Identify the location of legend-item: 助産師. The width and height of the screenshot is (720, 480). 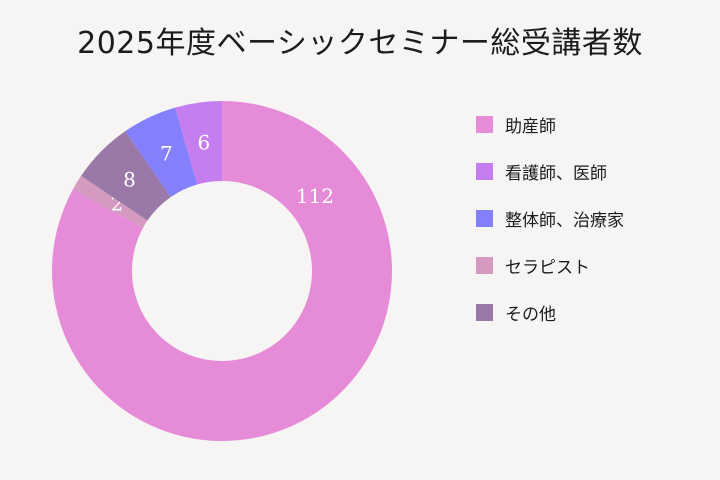
(550, 124).